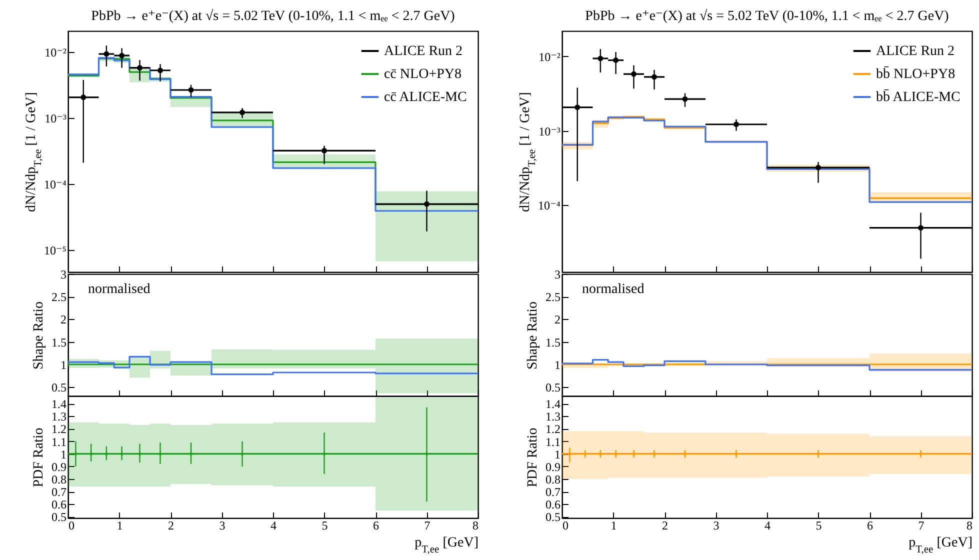 The image size is (979, 560). What do you see at coordinates (55, 250) in the screenshot?
I see `y-tick-label: 10⁻⁵` at bounding box center [55, 250].